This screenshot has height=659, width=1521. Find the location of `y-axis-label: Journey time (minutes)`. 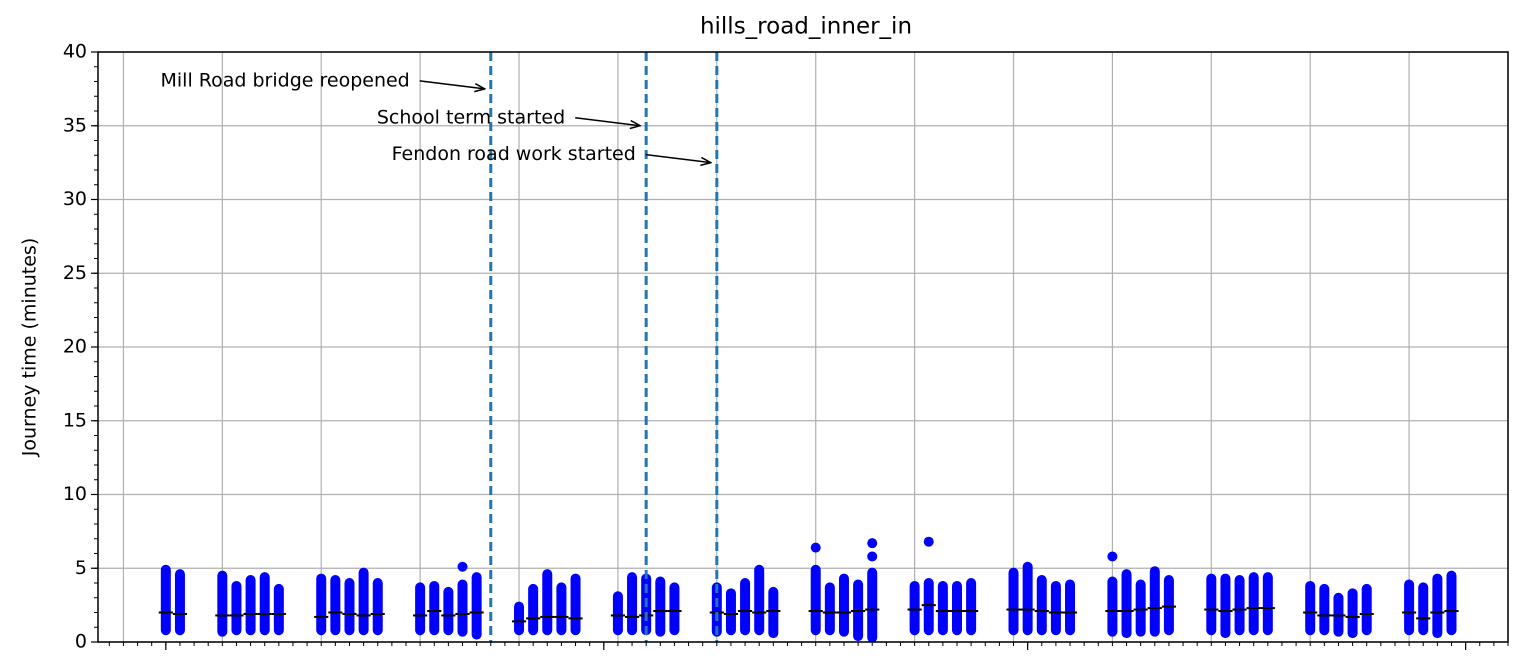

y-axis-label: Journey time (minutes) is located at coordinates (30, 347).